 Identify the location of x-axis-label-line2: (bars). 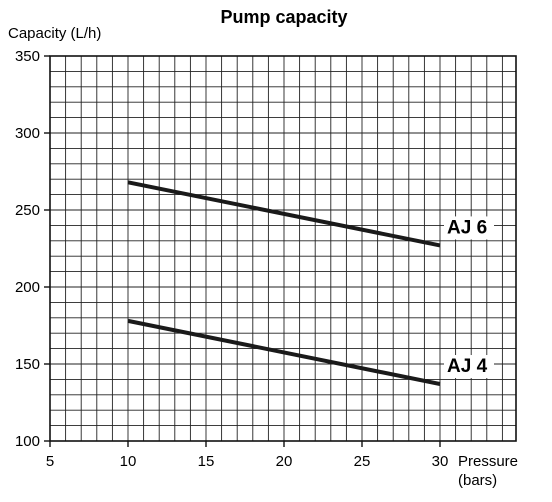
(477, 480).